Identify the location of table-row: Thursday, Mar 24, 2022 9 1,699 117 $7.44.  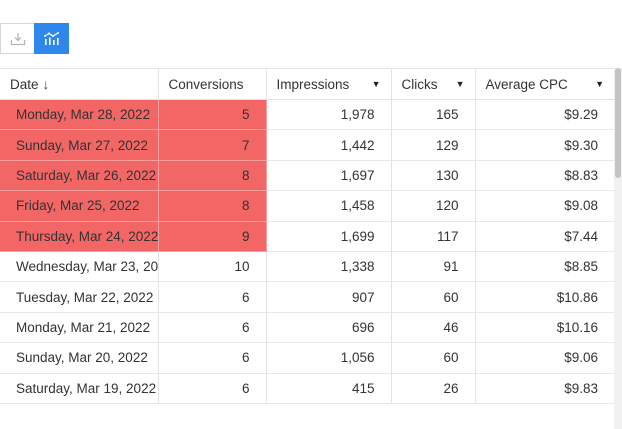
(307, 236).